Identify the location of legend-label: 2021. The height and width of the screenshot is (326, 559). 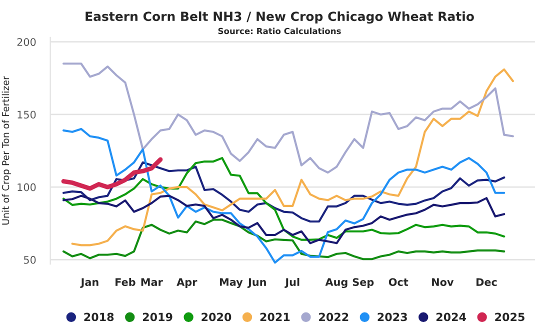
(275, 317).